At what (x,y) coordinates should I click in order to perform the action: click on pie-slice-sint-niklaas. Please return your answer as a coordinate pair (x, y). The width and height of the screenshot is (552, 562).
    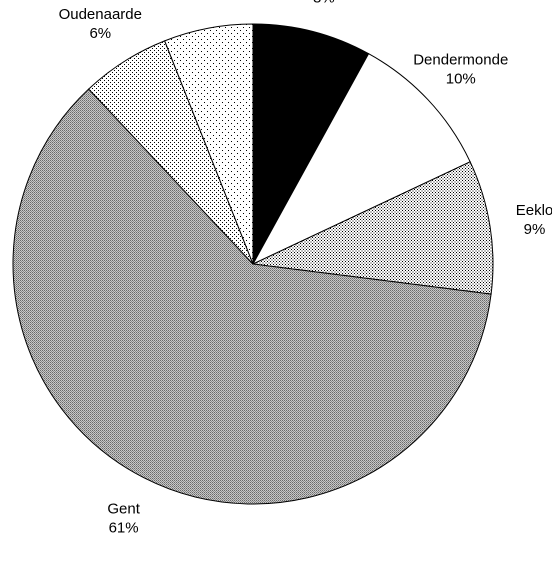
    Looking at the image, I should click on (209, 144).